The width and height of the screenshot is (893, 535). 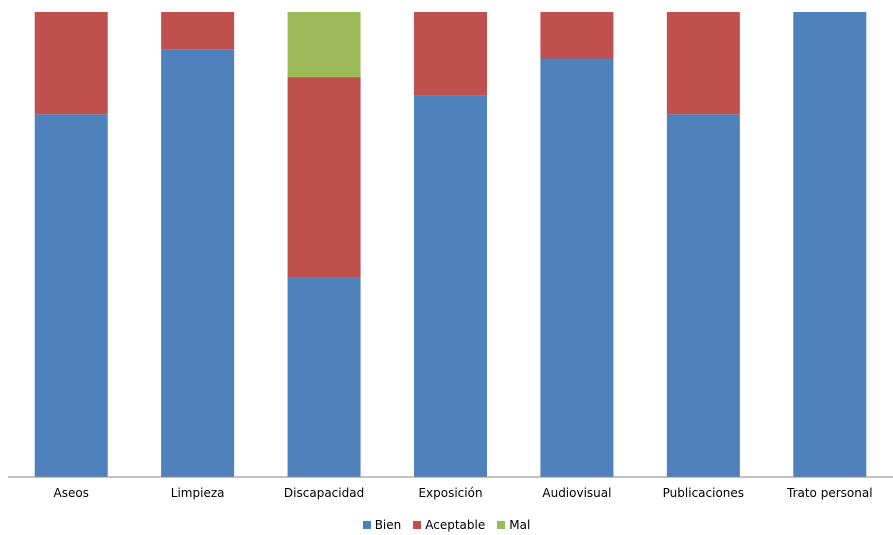 What do you see at coordinates (829, 493) in the screenshot?
I see `category-label: Trato personal` at bounding box center [829, 493].